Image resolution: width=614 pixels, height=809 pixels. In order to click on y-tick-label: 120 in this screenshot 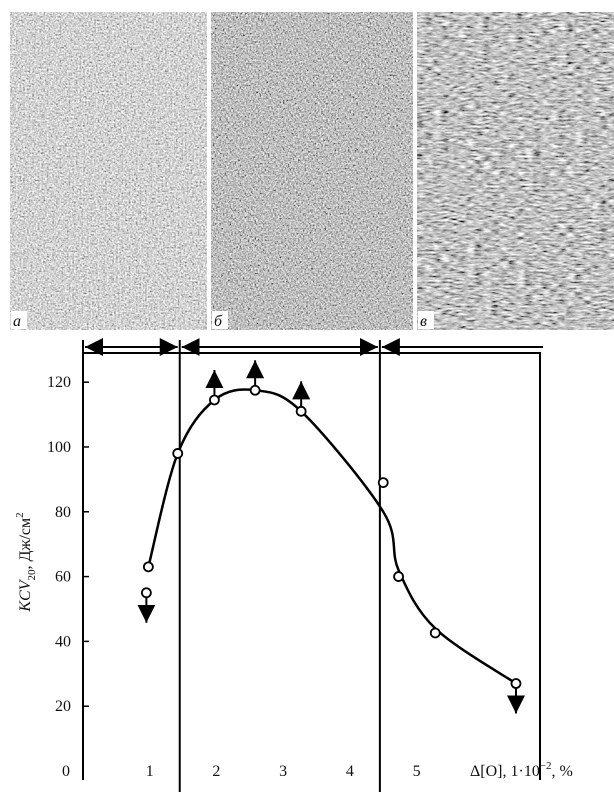, I will do `click(59, 382)`.